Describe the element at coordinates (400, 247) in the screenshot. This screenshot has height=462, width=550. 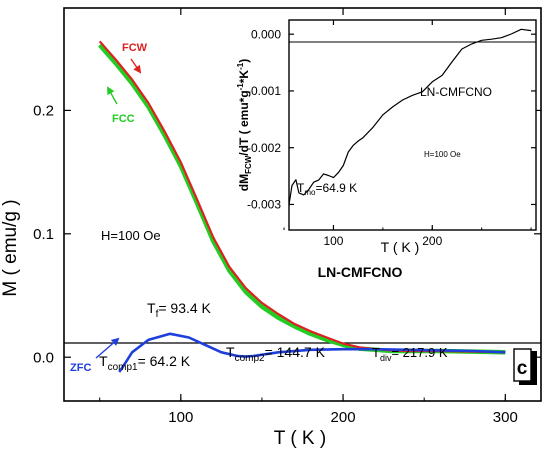
I see `inset-x-axis-label: T ( K )` at that location.